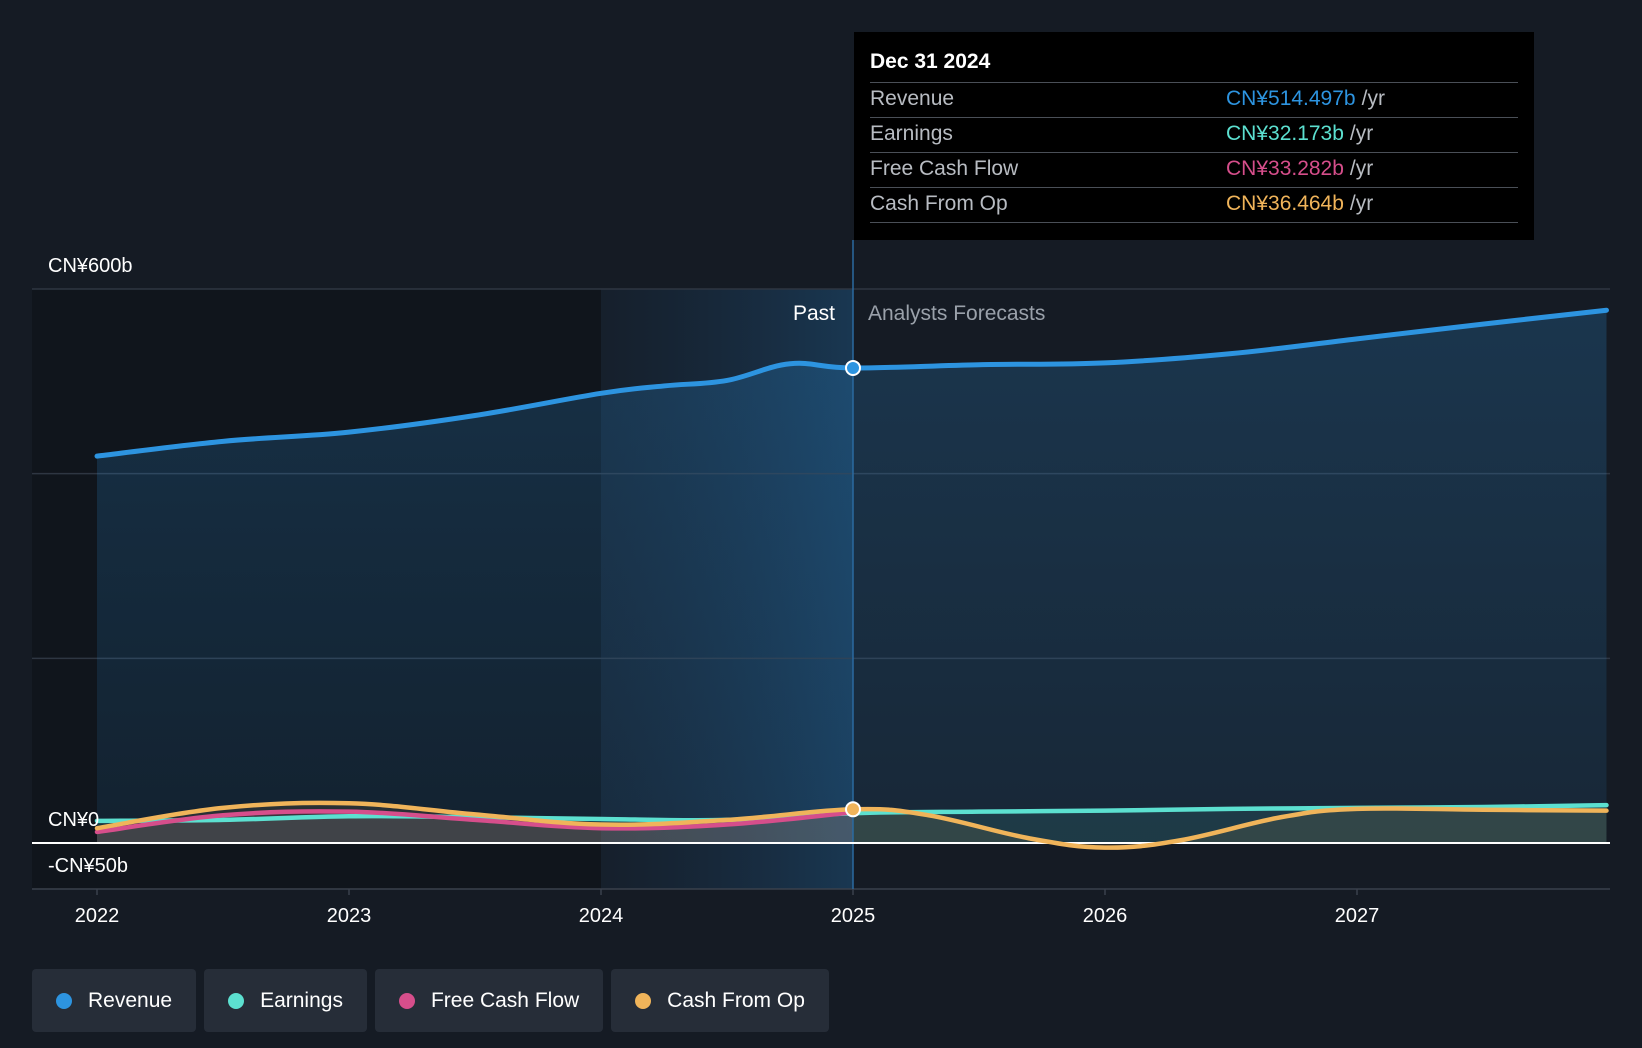 This screenshot has width=1642, height=1048. I want to click on tooltip-cfo-label: Cash From Op, so click(939, 203).